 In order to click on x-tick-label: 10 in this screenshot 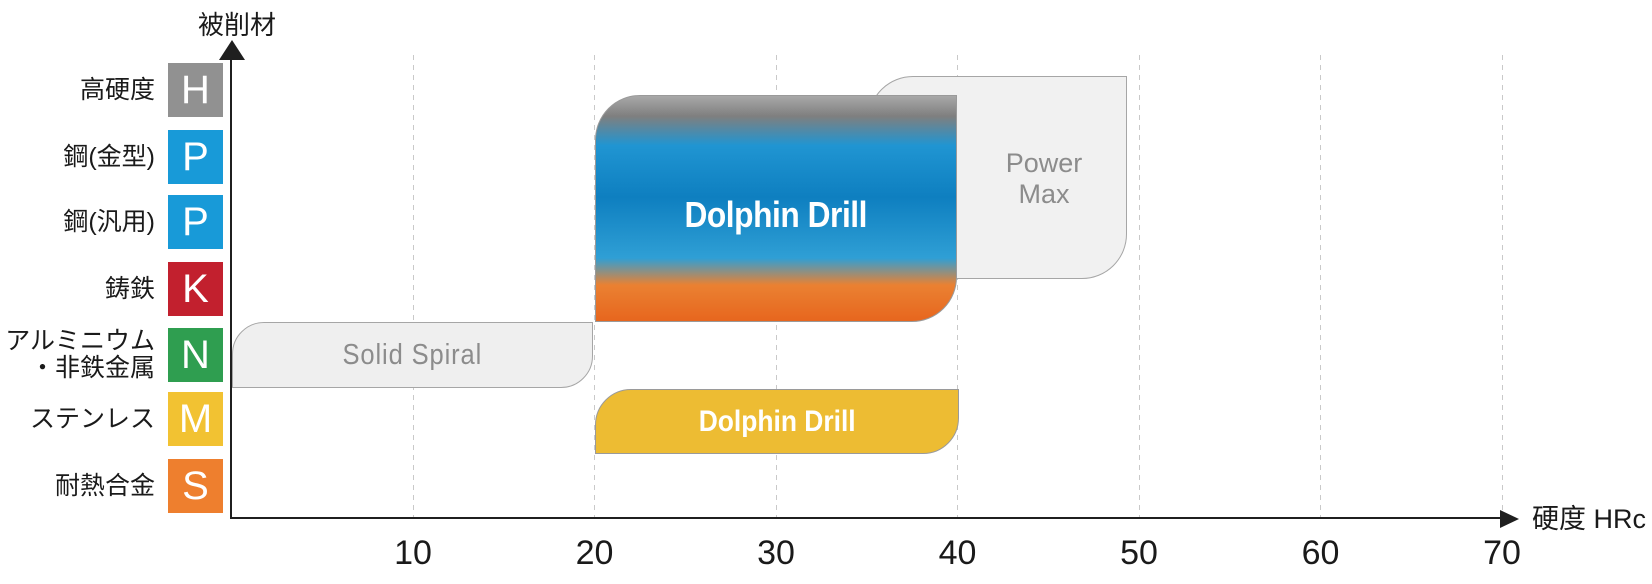, I will do `click(413, 553)`.